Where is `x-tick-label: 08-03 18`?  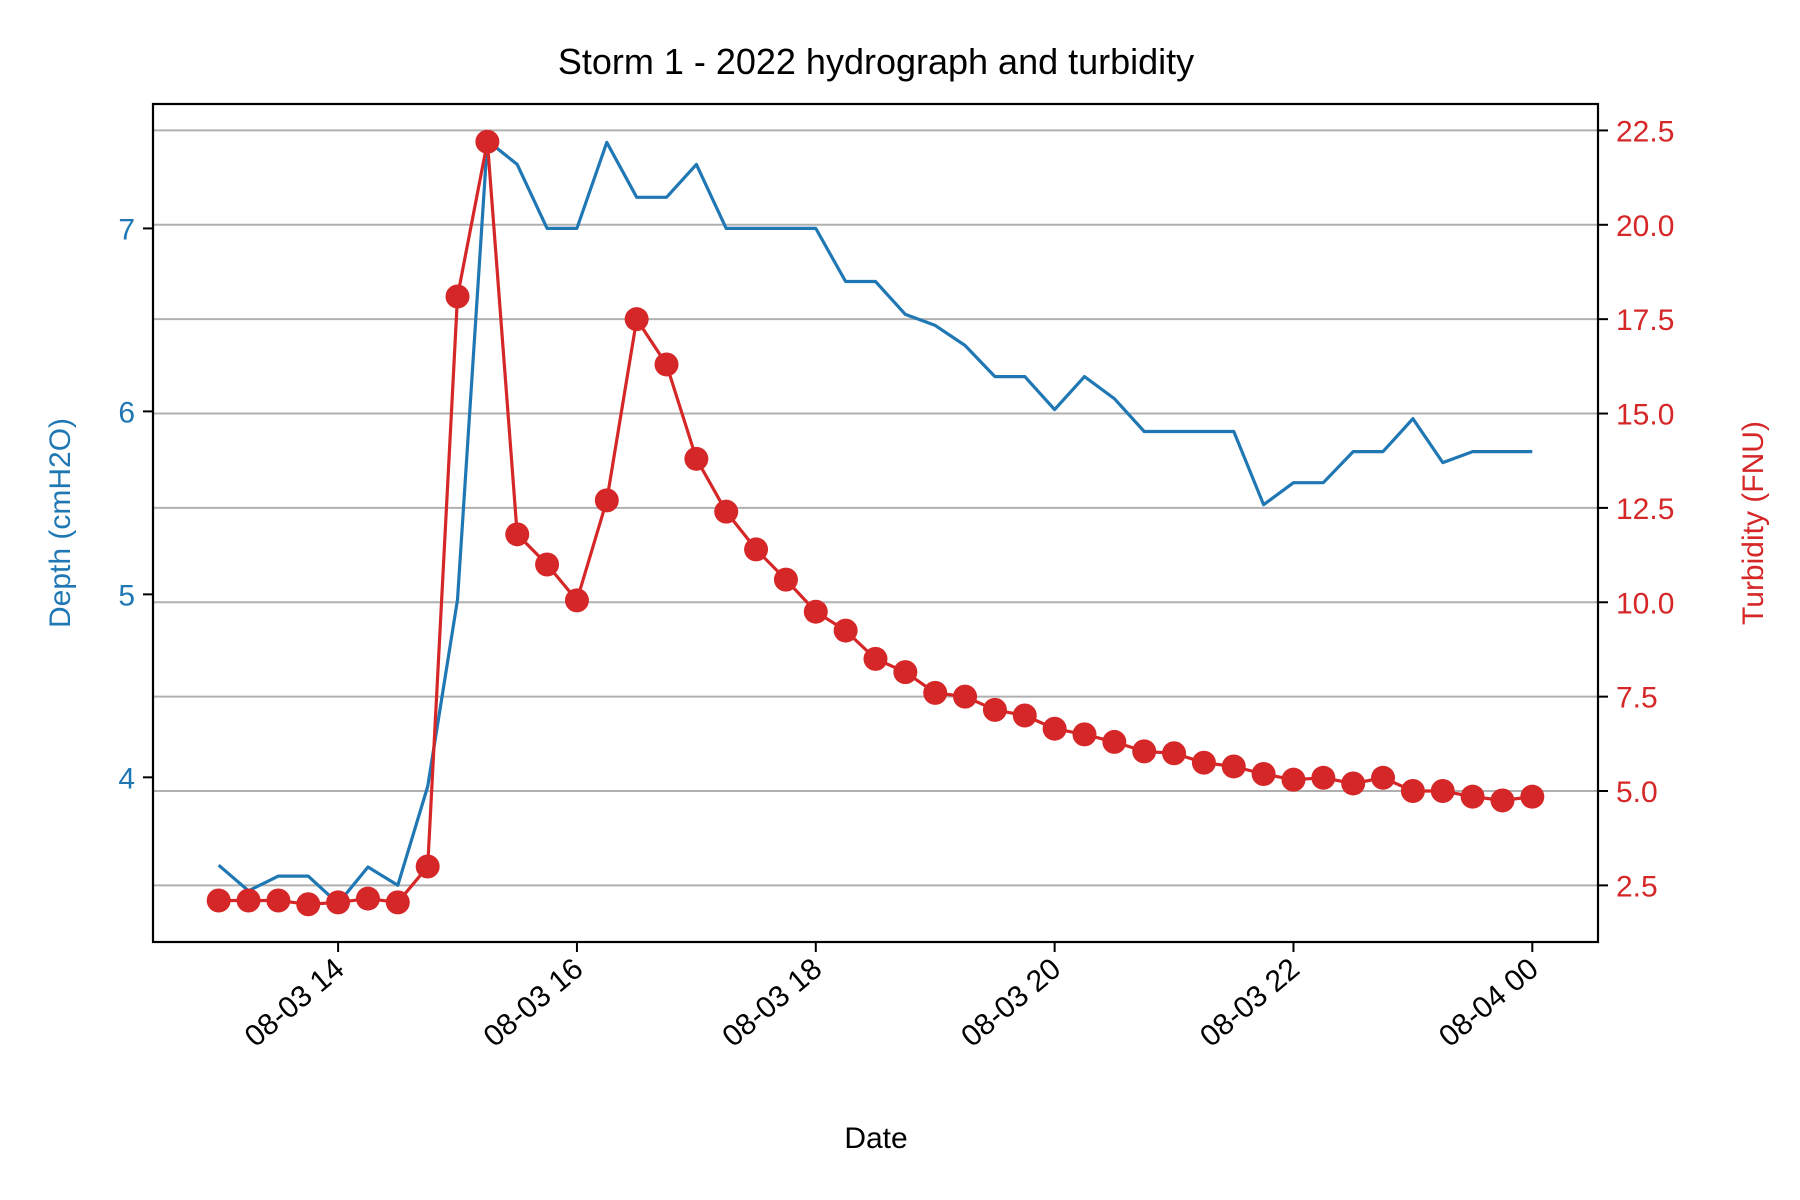 x-tick-label: 08-03 18 is located at coordinates (772, 1002).